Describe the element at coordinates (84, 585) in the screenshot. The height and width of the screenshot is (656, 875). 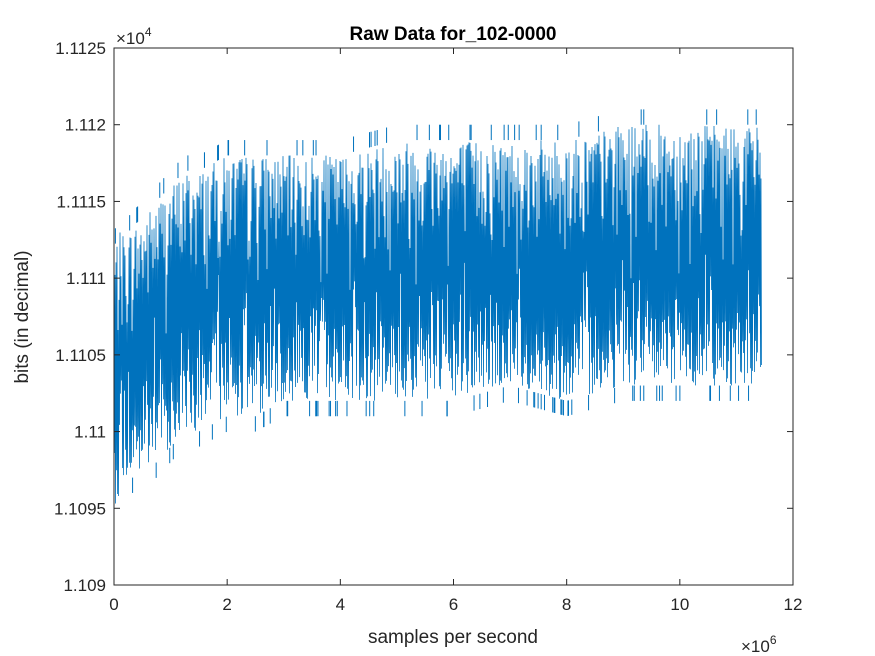
I see `y-tick-label: 1.109` at that location.